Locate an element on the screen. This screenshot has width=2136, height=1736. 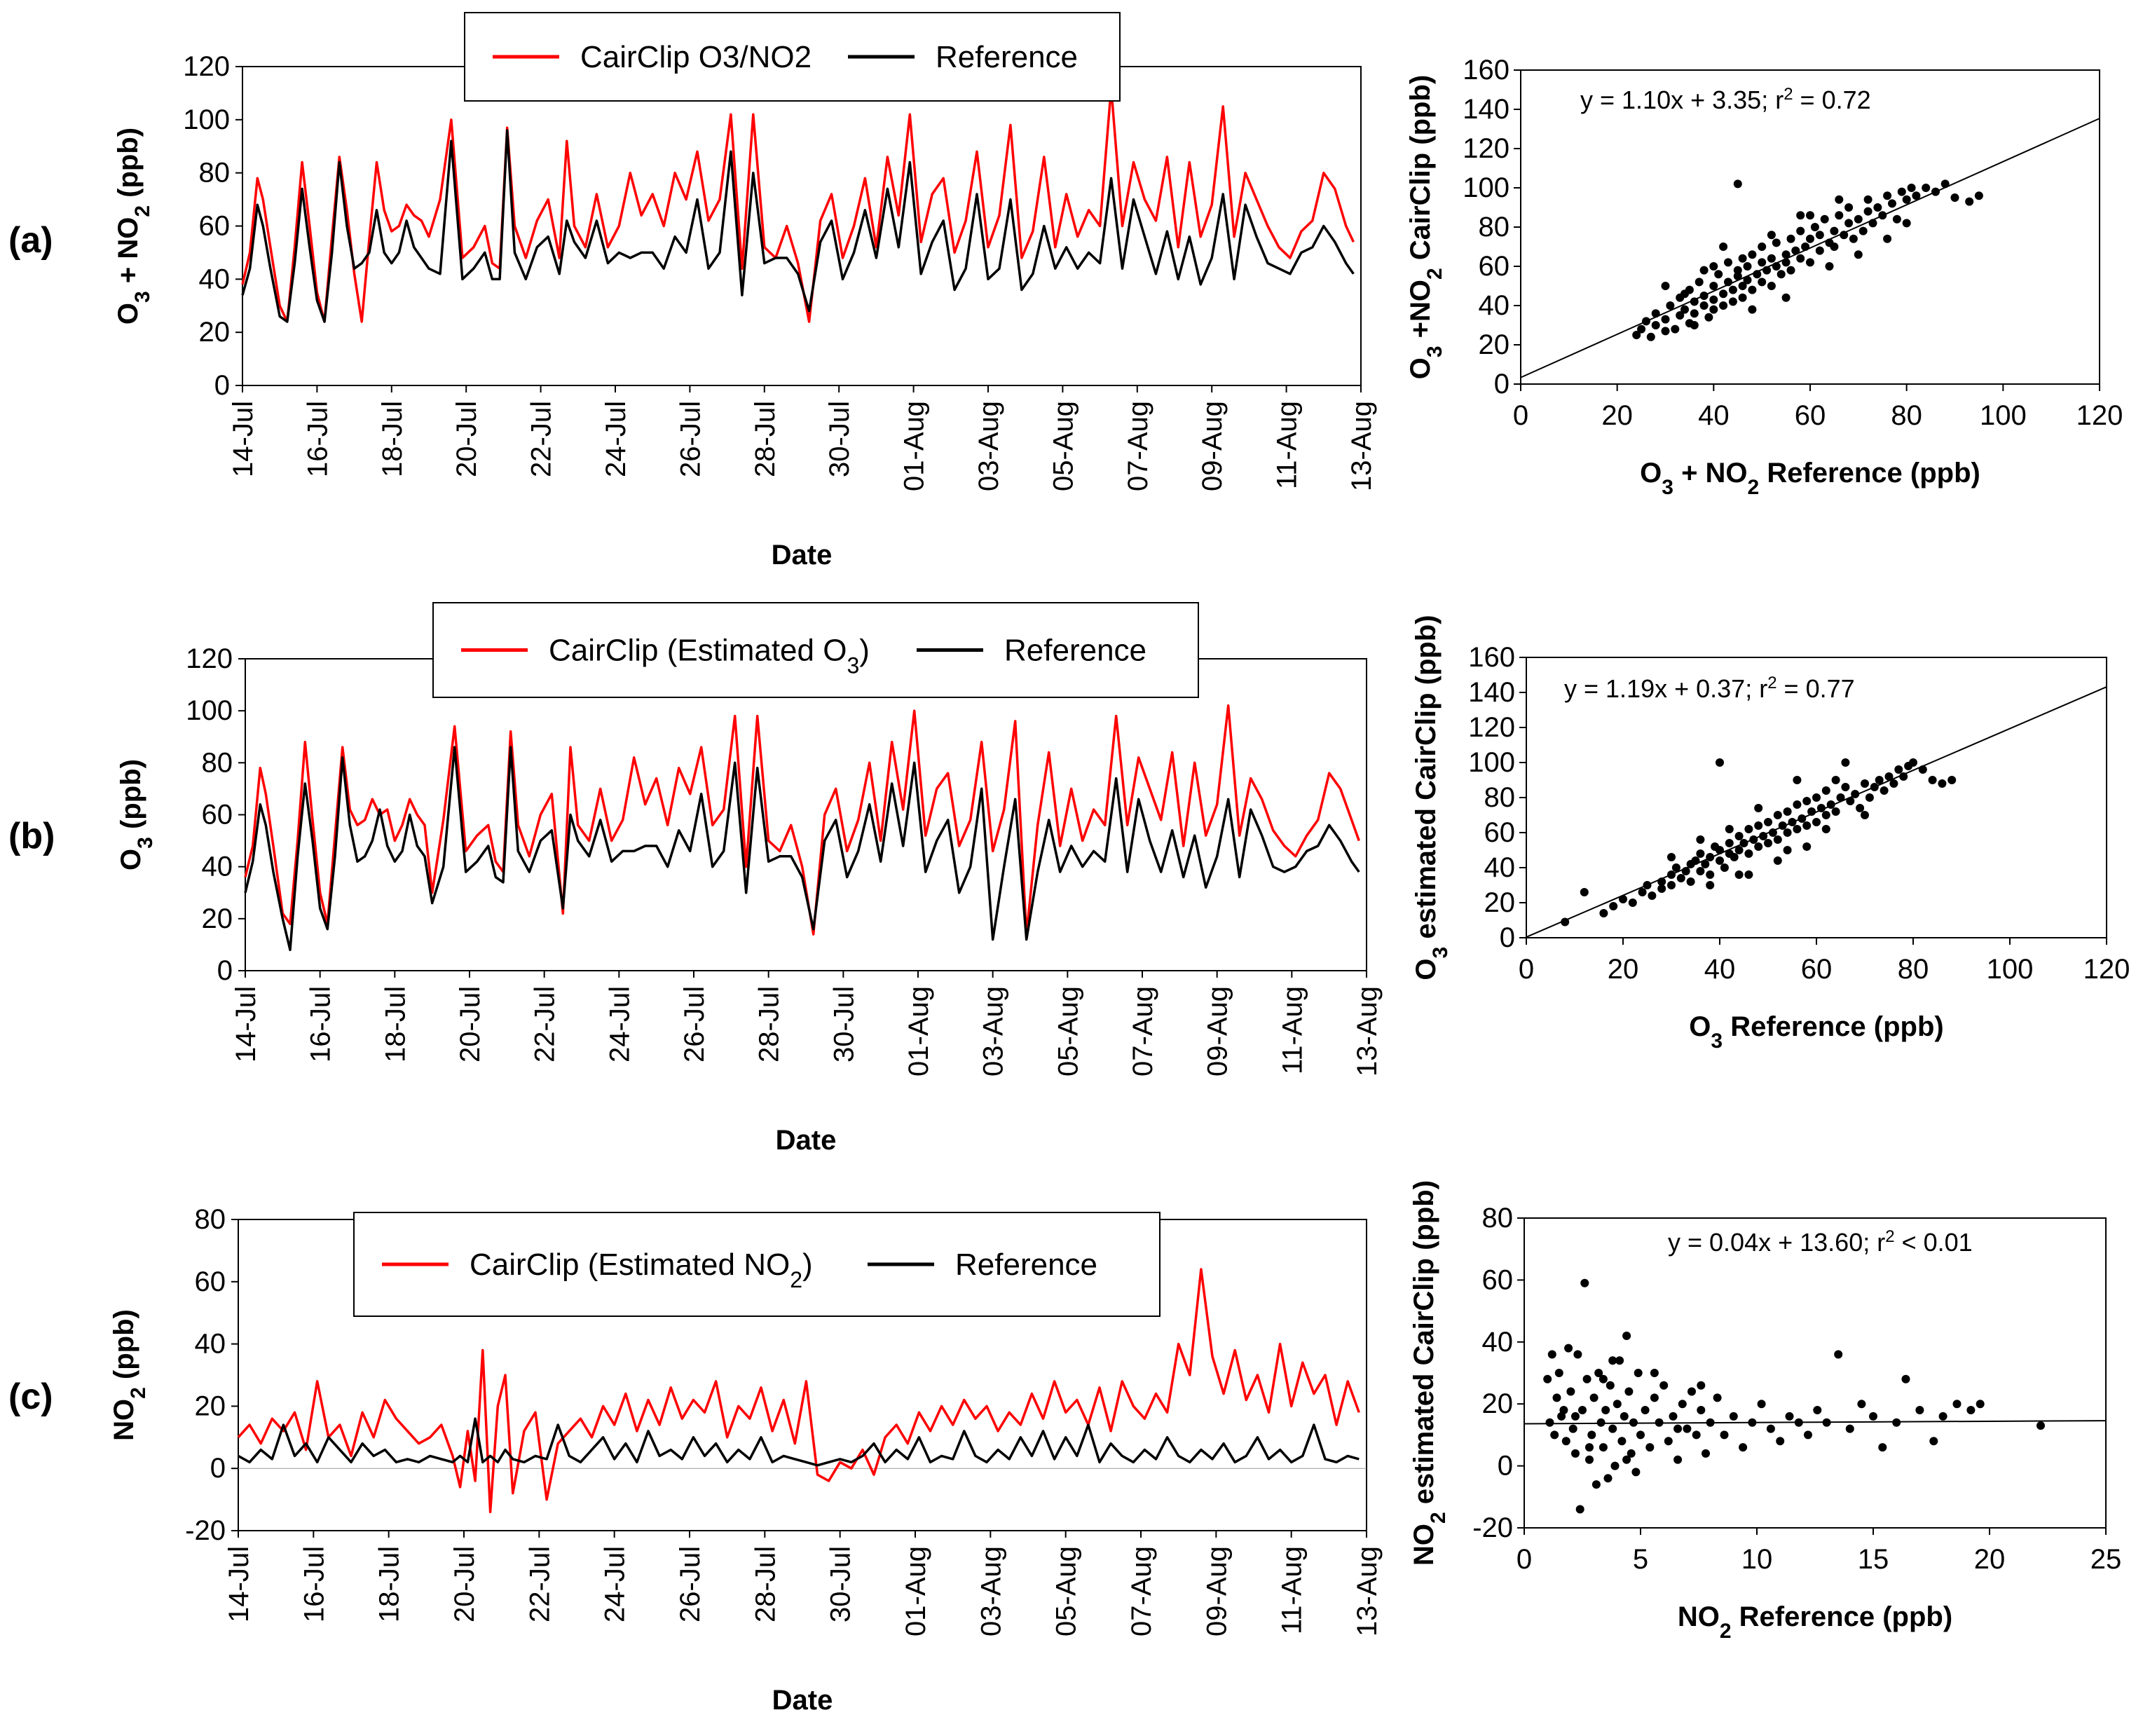
x-tick-label: 10 is located at coordinates (1757, 1559).